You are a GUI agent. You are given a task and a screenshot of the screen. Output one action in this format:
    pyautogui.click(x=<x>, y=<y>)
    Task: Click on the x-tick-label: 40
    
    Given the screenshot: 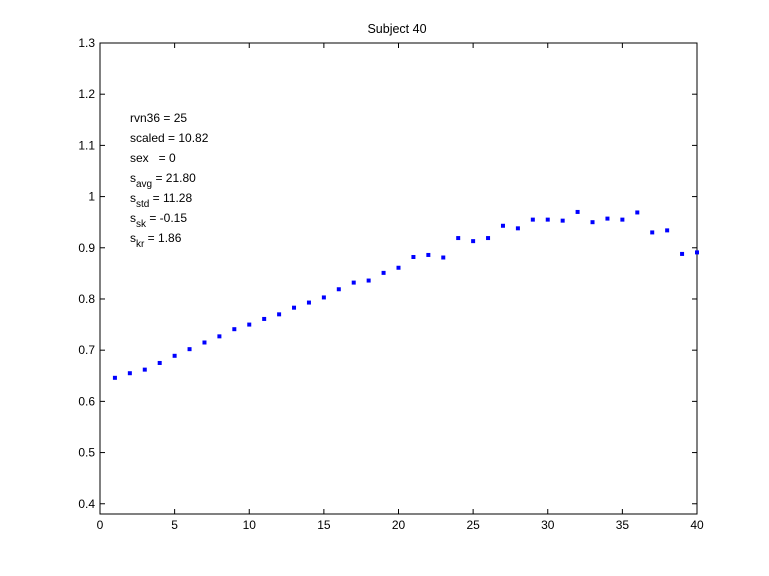 What is the action you would take?
    pyautogui.click(x=697, y=525)
    